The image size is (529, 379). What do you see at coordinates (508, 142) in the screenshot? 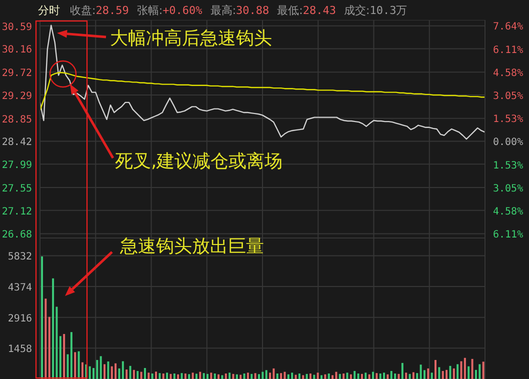
I see `y2-tick-label: 0.00%` at bounding box center [508, 142].